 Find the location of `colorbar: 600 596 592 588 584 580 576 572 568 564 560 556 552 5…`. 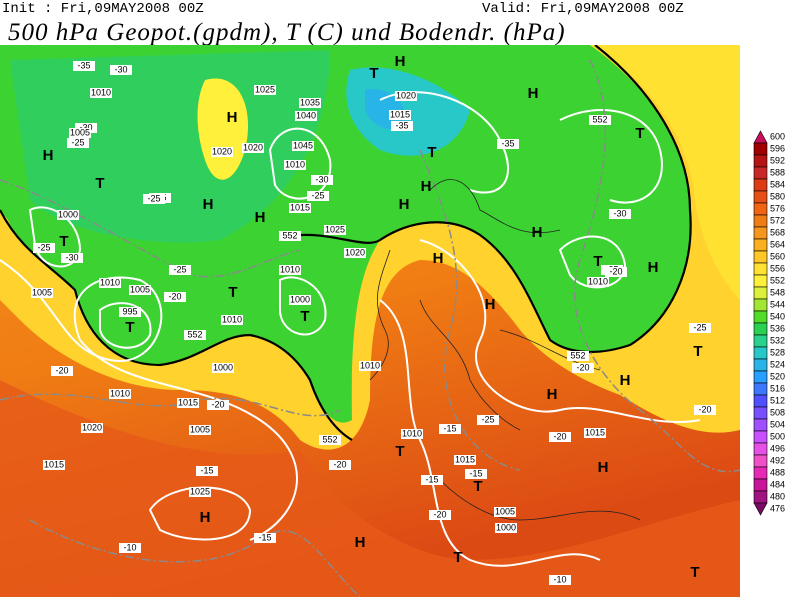

colorbar: 600 596 592 588 584 580 576 572 568 564 560 556 552 5… is located at coordinates (769, 323).